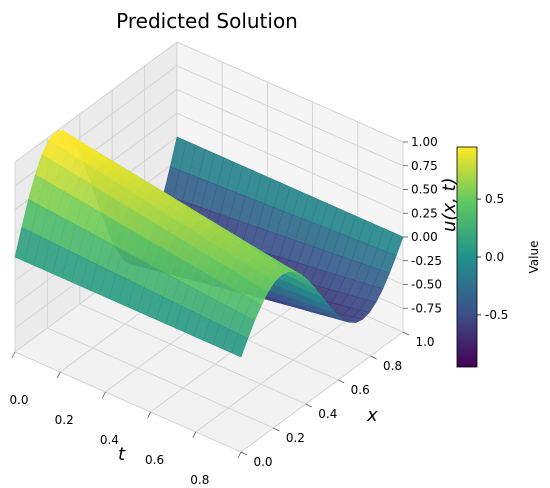 The width and height of the screenshot is (550, 488). I want to click on t-tick-label: 0.4, so click(109, 440).